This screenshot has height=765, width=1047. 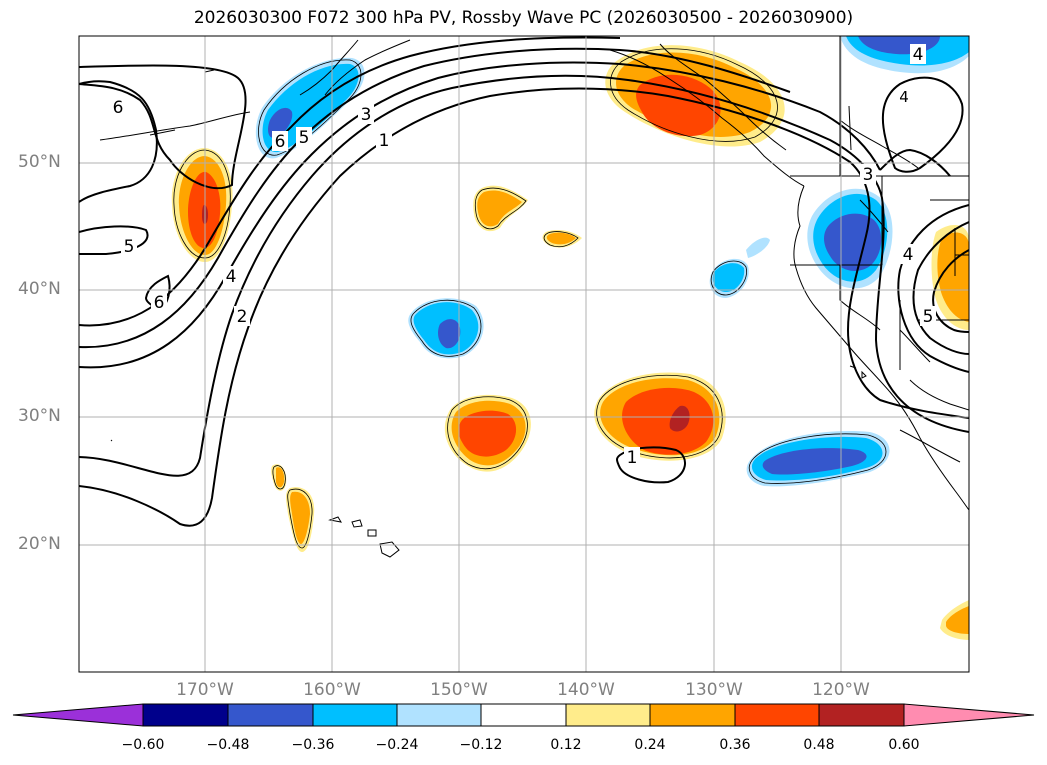 What do you see at coordinates (714, 690) in the screenshot?
I see `lon-label-130w: 130°W` at bounding box center [714, 690].